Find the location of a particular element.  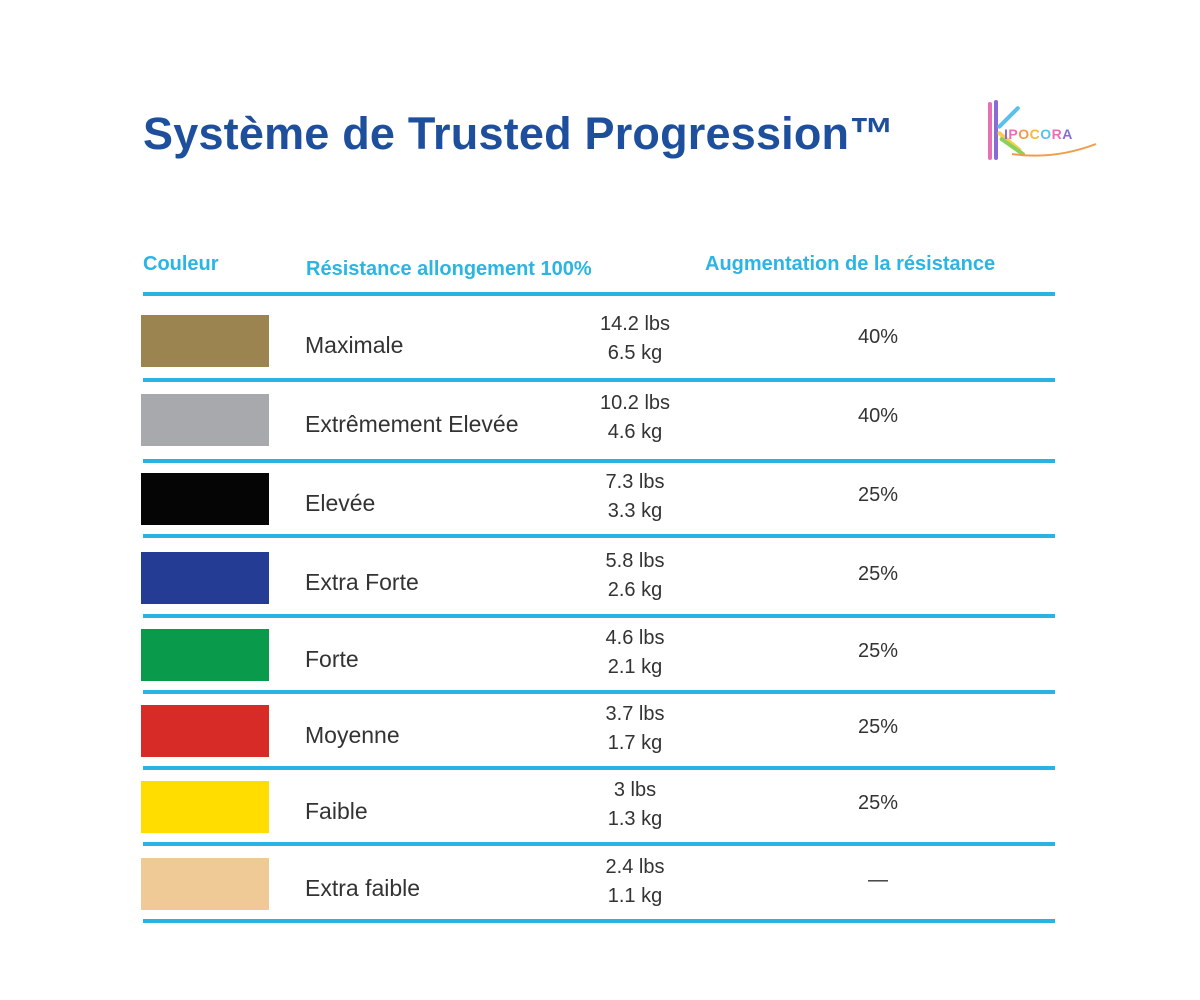

weight-lbs: 2.4 lbs is located at coordinates (635, 867).